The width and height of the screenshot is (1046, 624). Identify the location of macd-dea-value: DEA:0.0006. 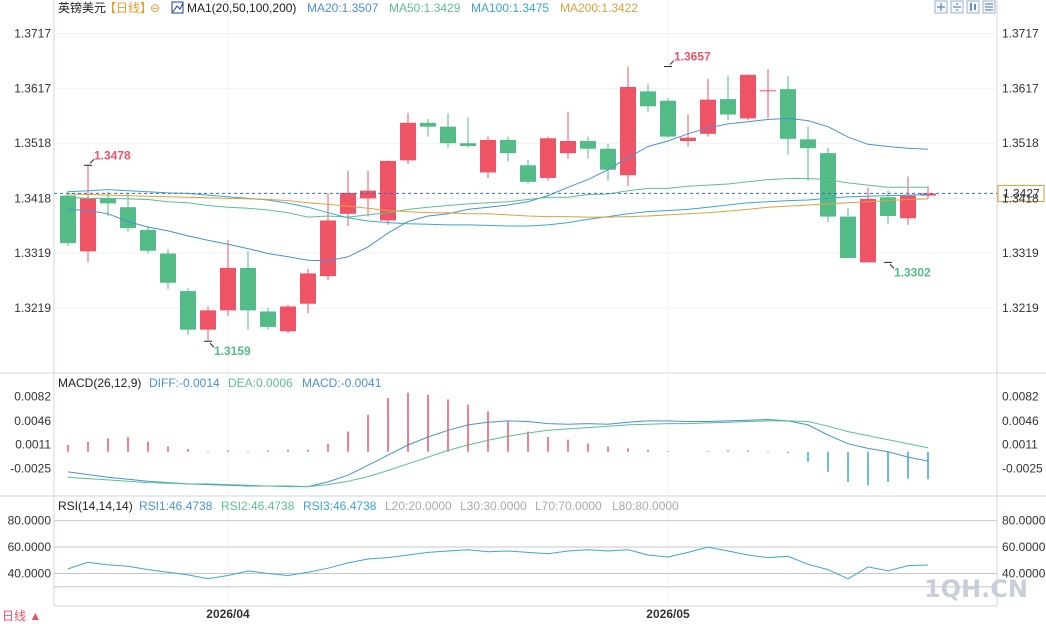
(260, 383).